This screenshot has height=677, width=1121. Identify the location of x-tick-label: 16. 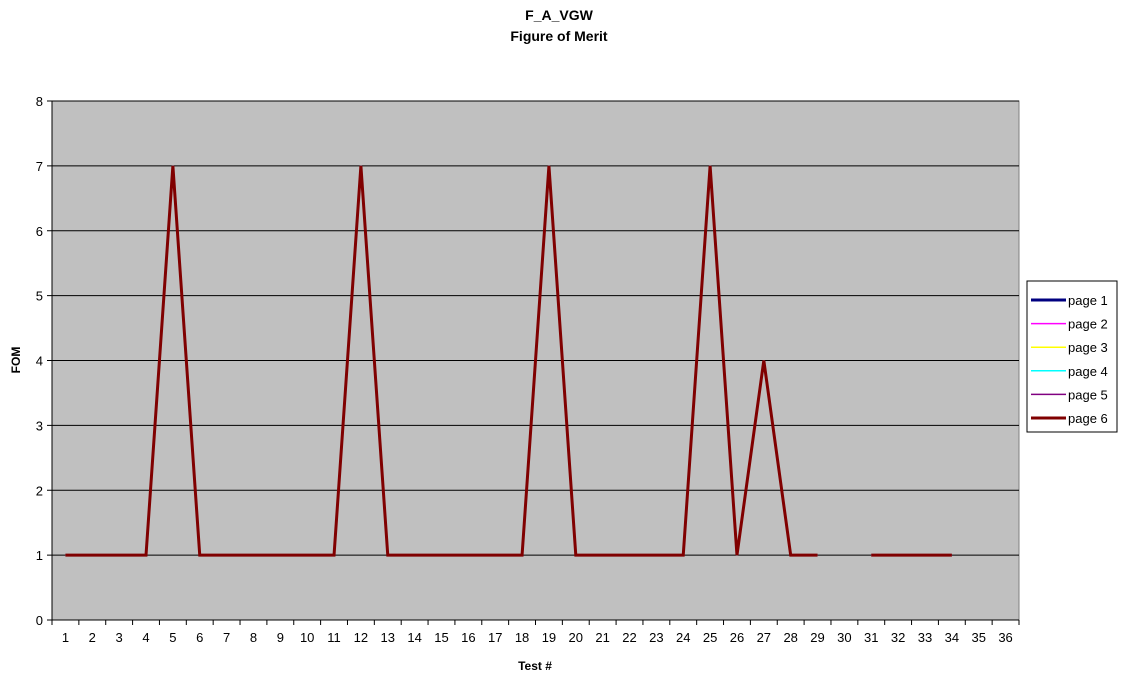
(468, 637).